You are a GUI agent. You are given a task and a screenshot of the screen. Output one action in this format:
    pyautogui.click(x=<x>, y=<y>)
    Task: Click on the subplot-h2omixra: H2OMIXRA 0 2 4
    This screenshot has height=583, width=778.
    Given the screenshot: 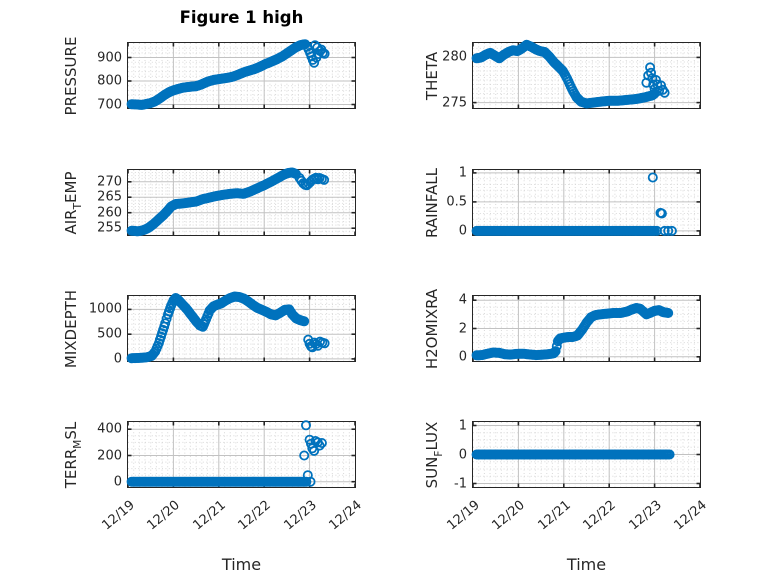 What is the action you would take?
    pyautogui.click(x=562, y=328)
    